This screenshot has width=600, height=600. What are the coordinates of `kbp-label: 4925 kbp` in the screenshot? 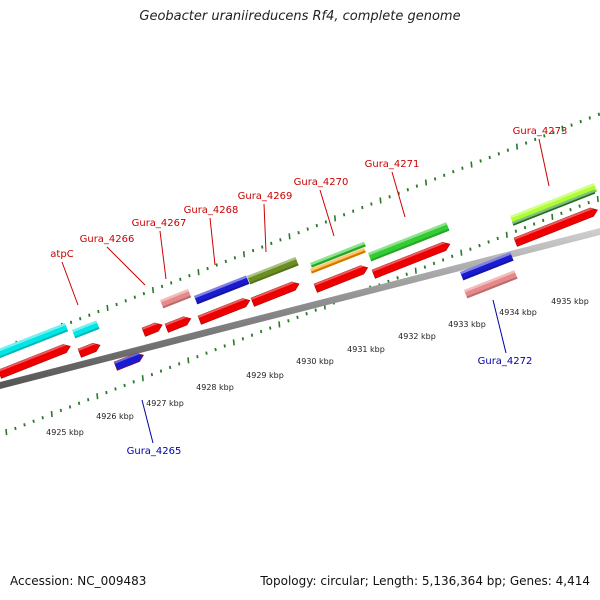 It's located at (65, 432).